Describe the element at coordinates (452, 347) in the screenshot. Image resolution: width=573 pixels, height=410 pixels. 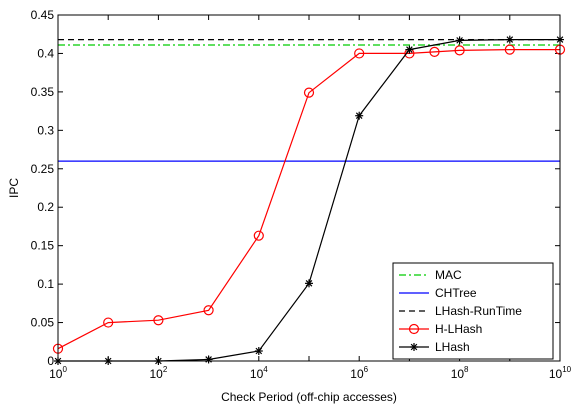
I see `legend-label: LHash` at that location.